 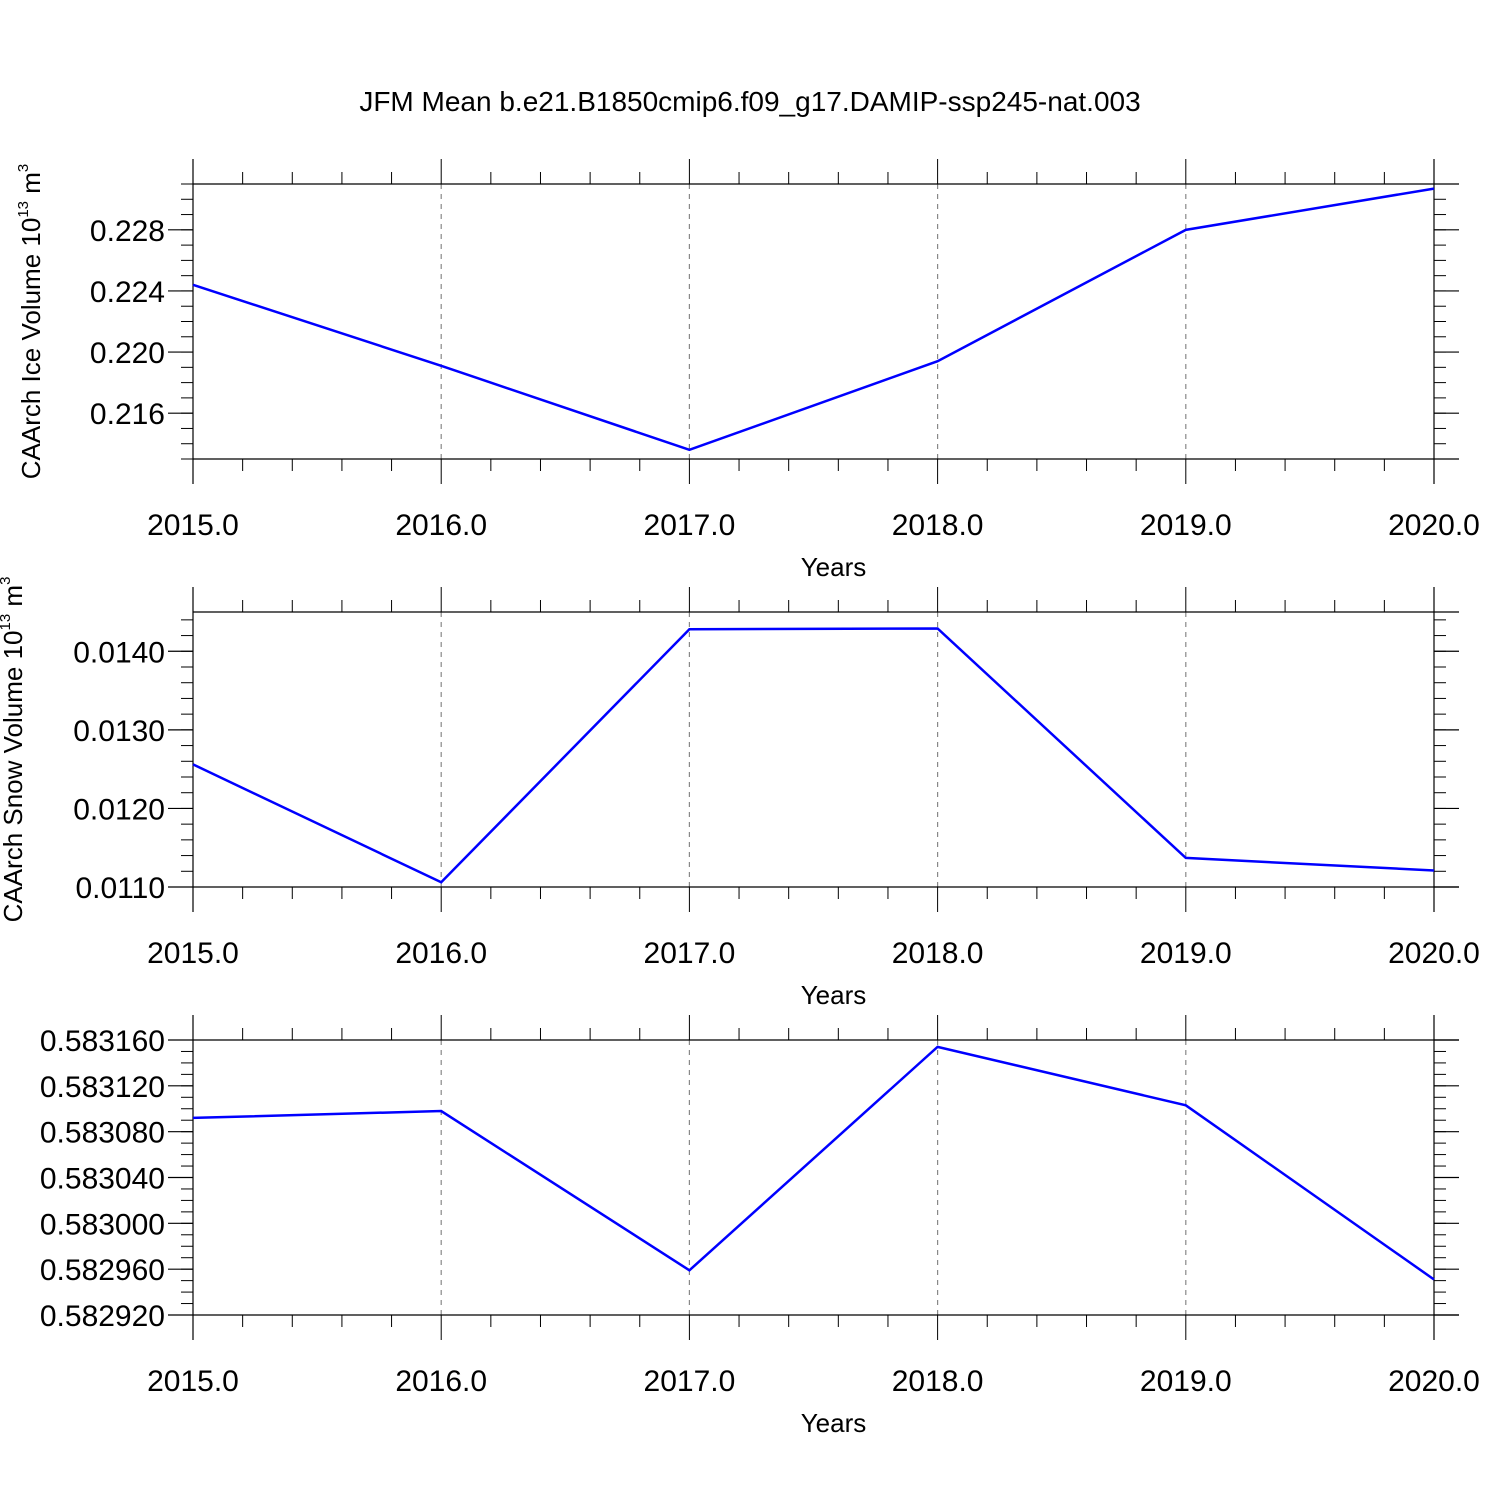 I want to click on y-tick-label: 0.583160, so click(x=102, y=1041).